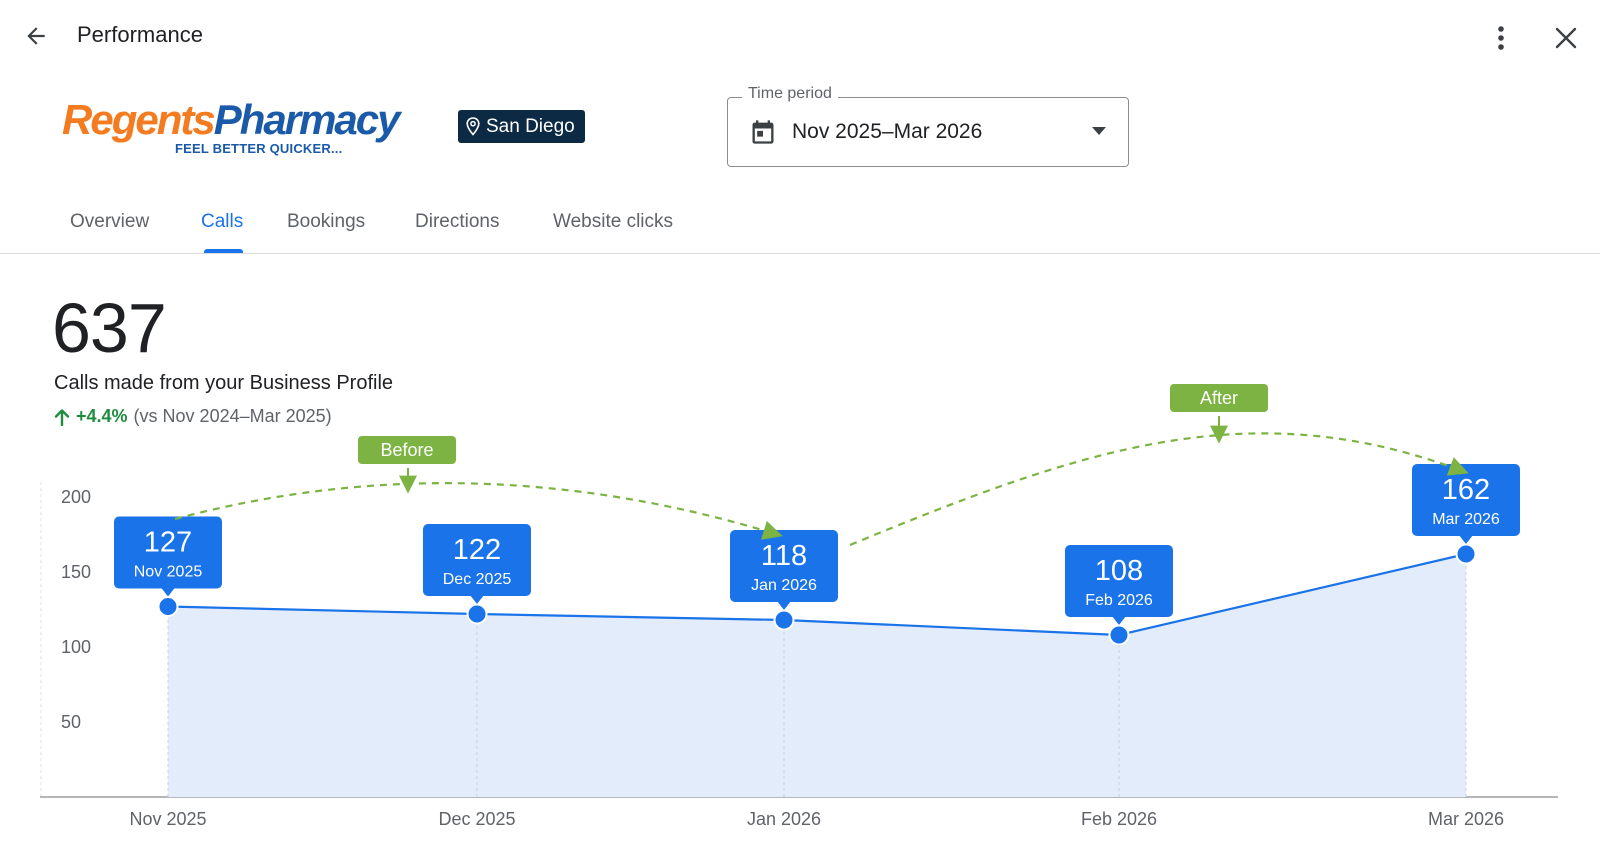  Describe the element at coordinates (784, 585) in the screenshot. I see `data-label-date: Jan 2026` at that location.